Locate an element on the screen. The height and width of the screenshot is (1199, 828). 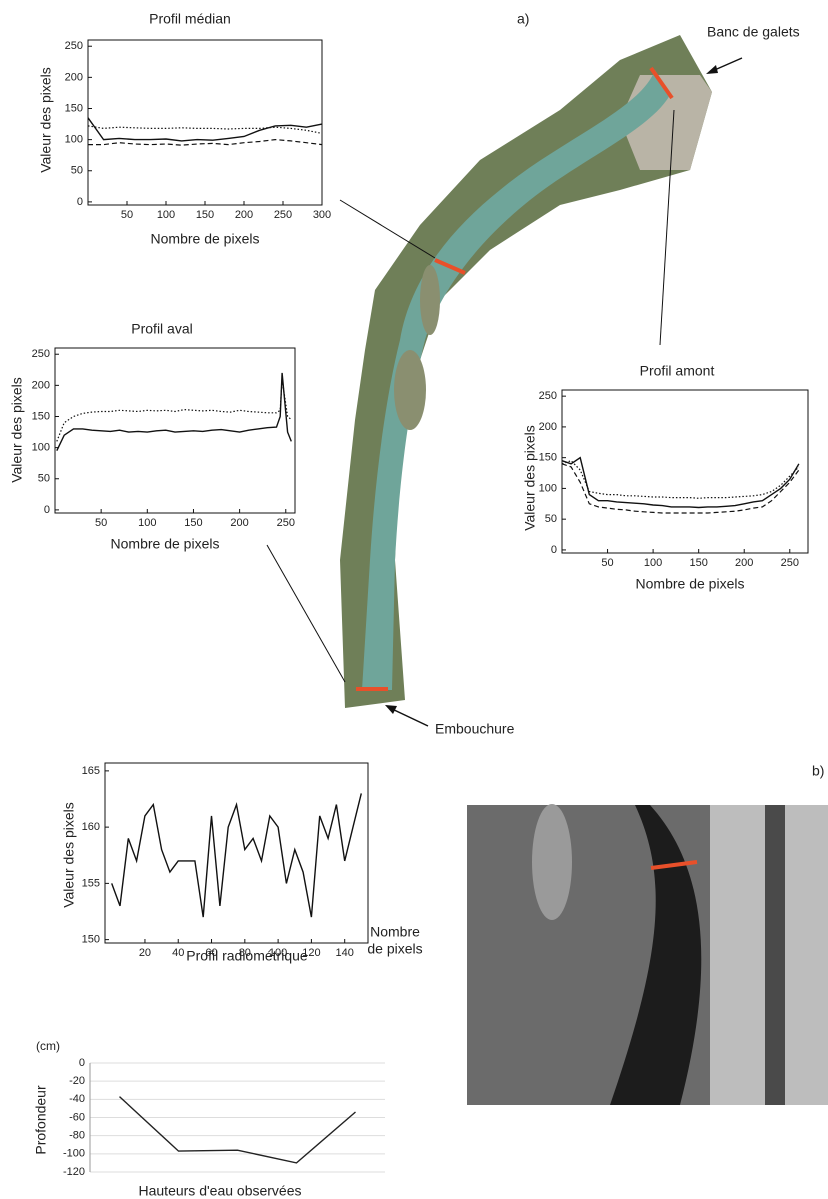
chart-title: Profil radiométrique is located at coordinates (247, 956).